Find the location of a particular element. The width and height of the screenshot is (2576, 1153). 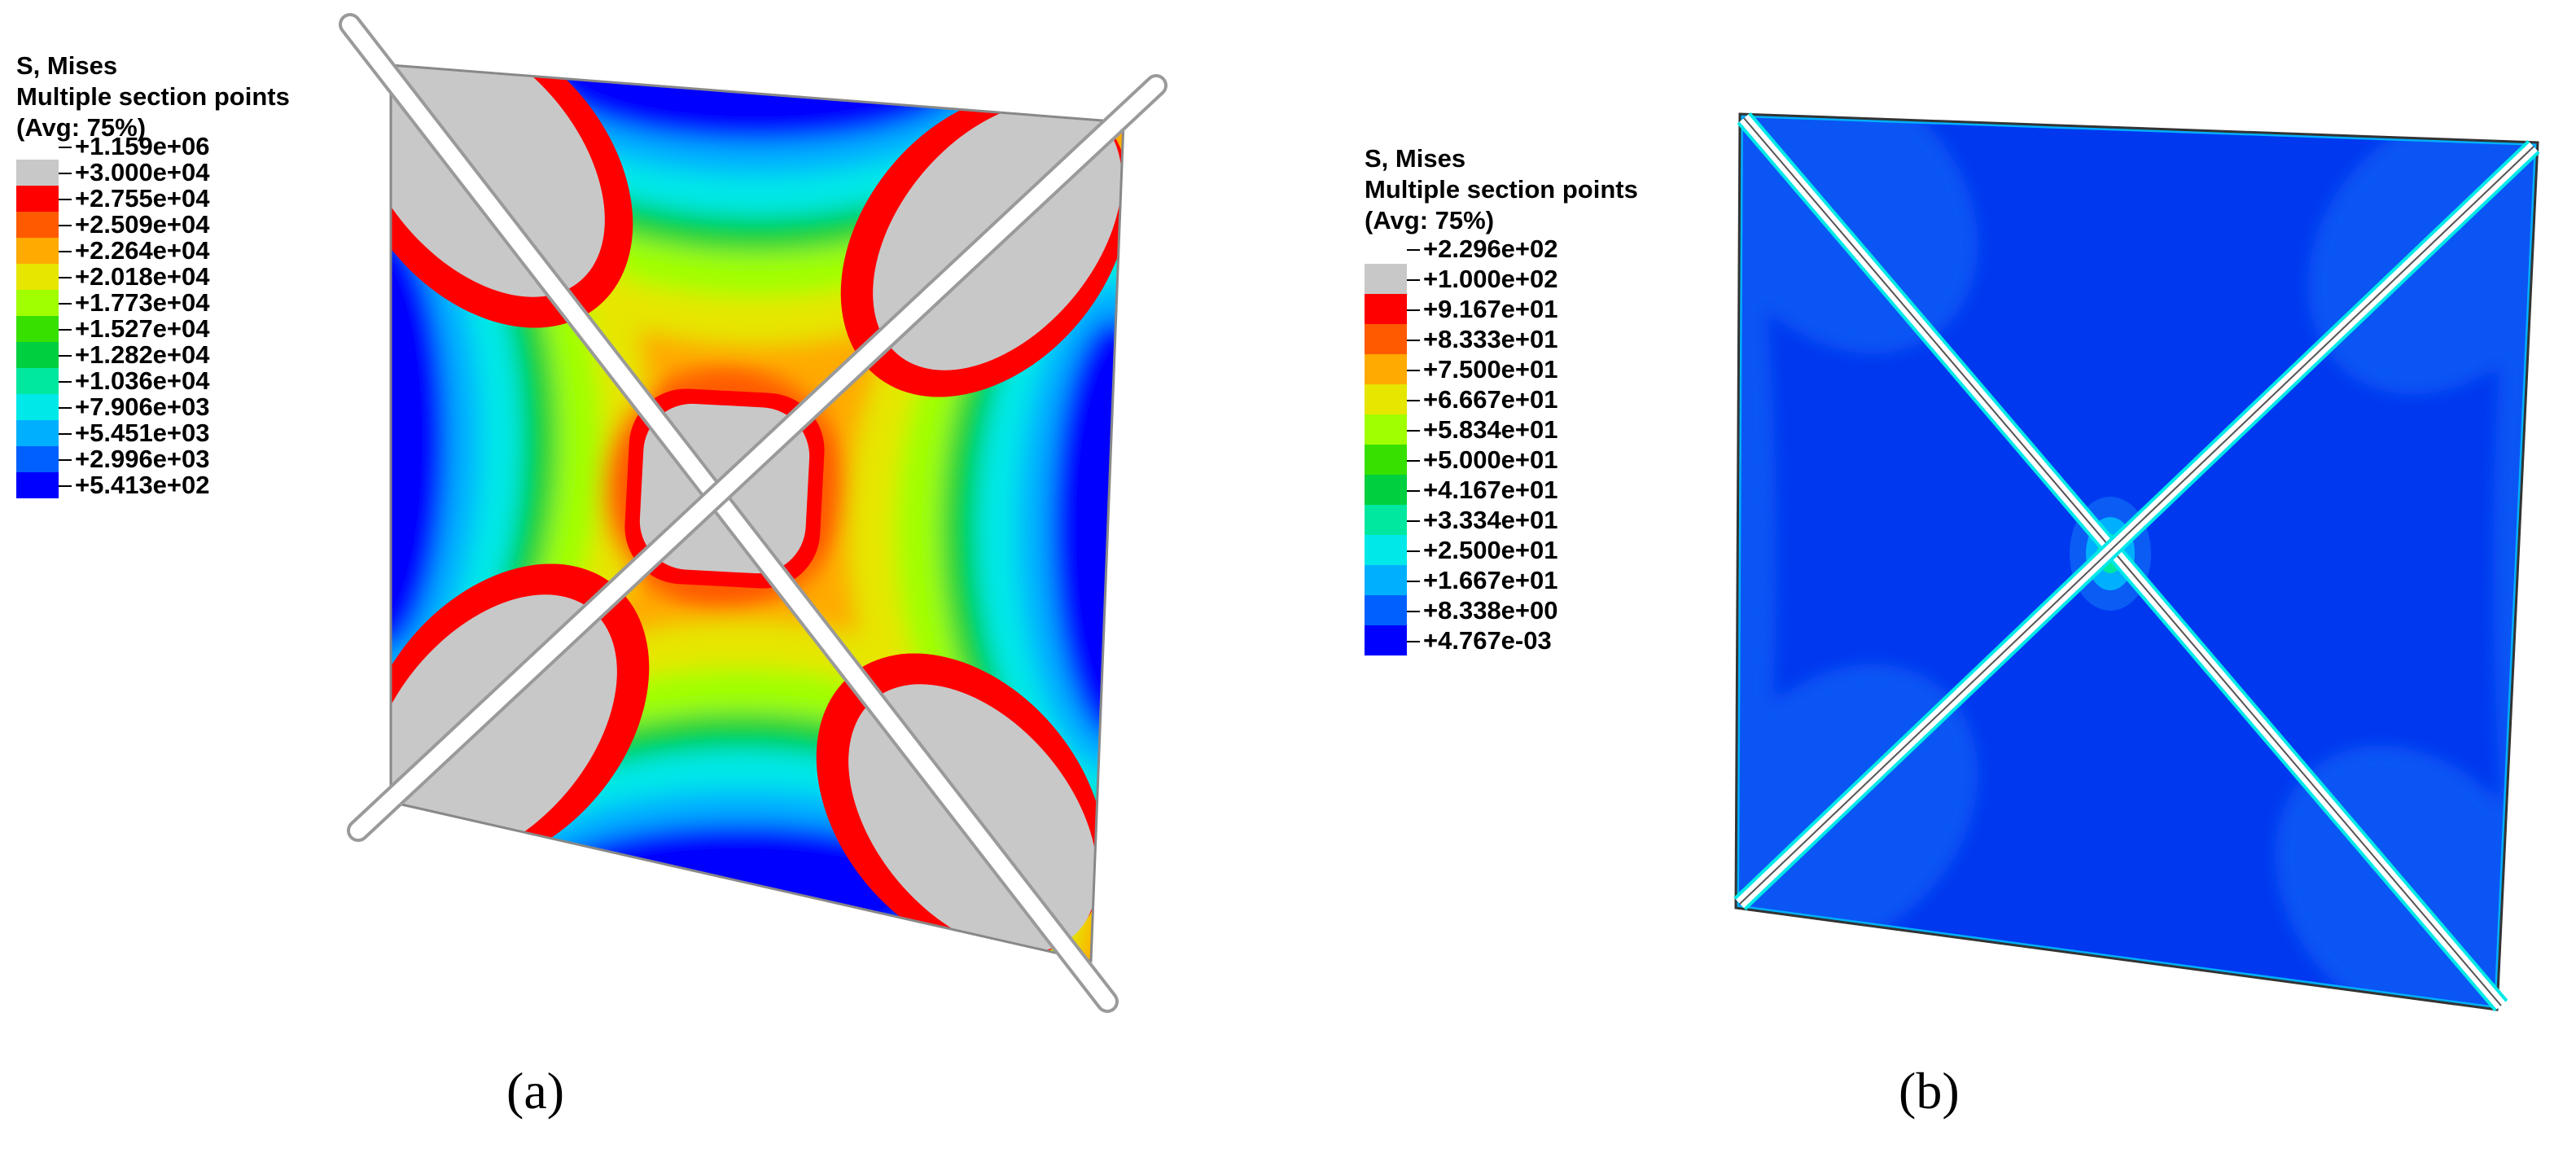

legend-avg: (Avg: 75%) is located at coordinates (1430, 220).